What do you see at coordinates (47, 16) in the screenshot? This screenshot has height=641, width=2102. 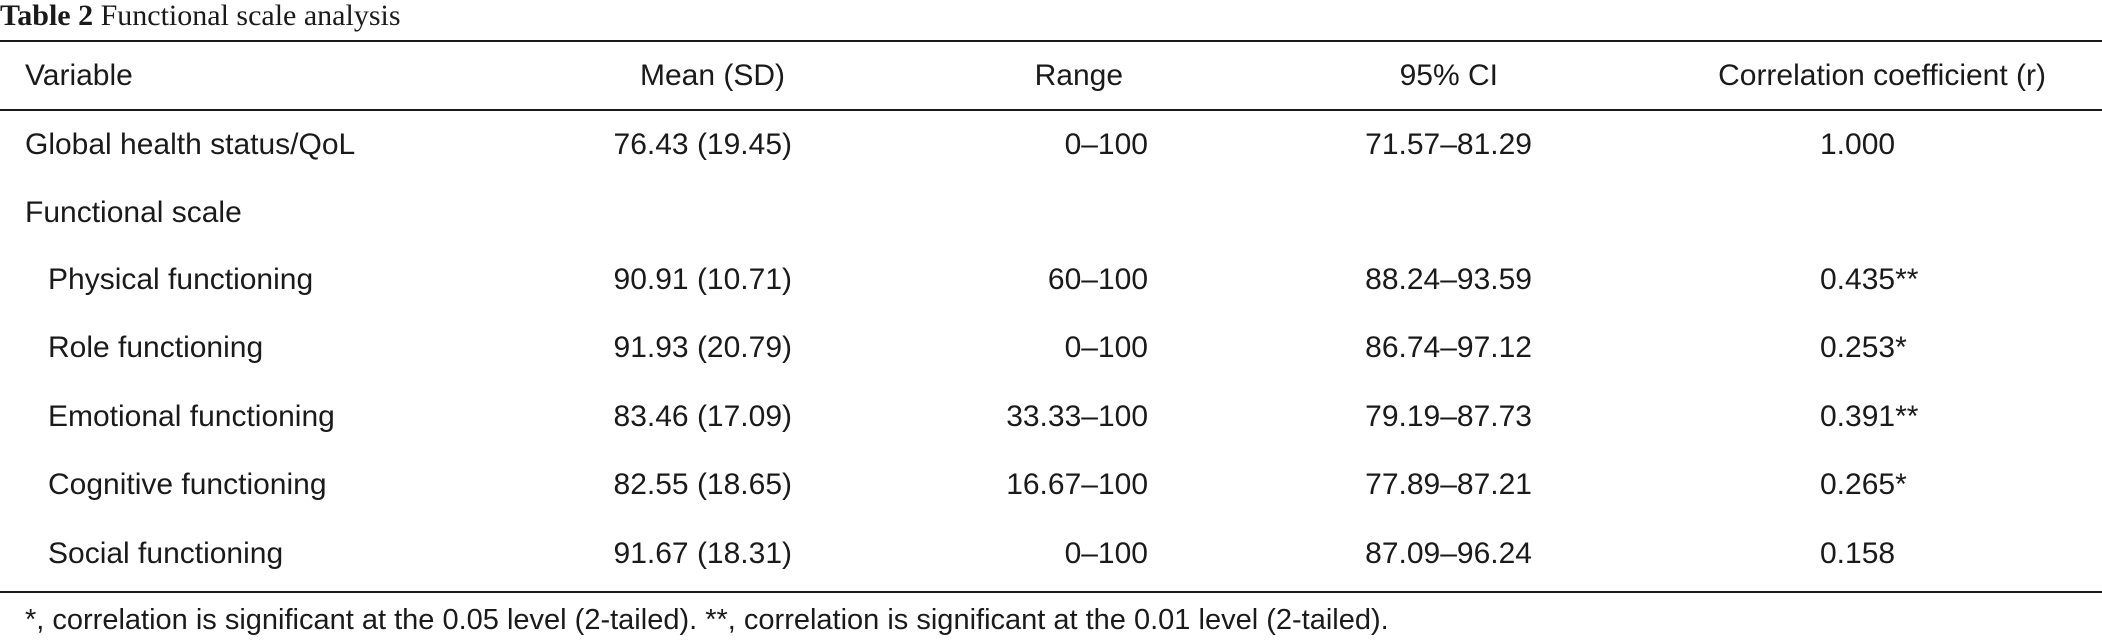 I see `table-label: Table 2` at bounding box center [47, 16].